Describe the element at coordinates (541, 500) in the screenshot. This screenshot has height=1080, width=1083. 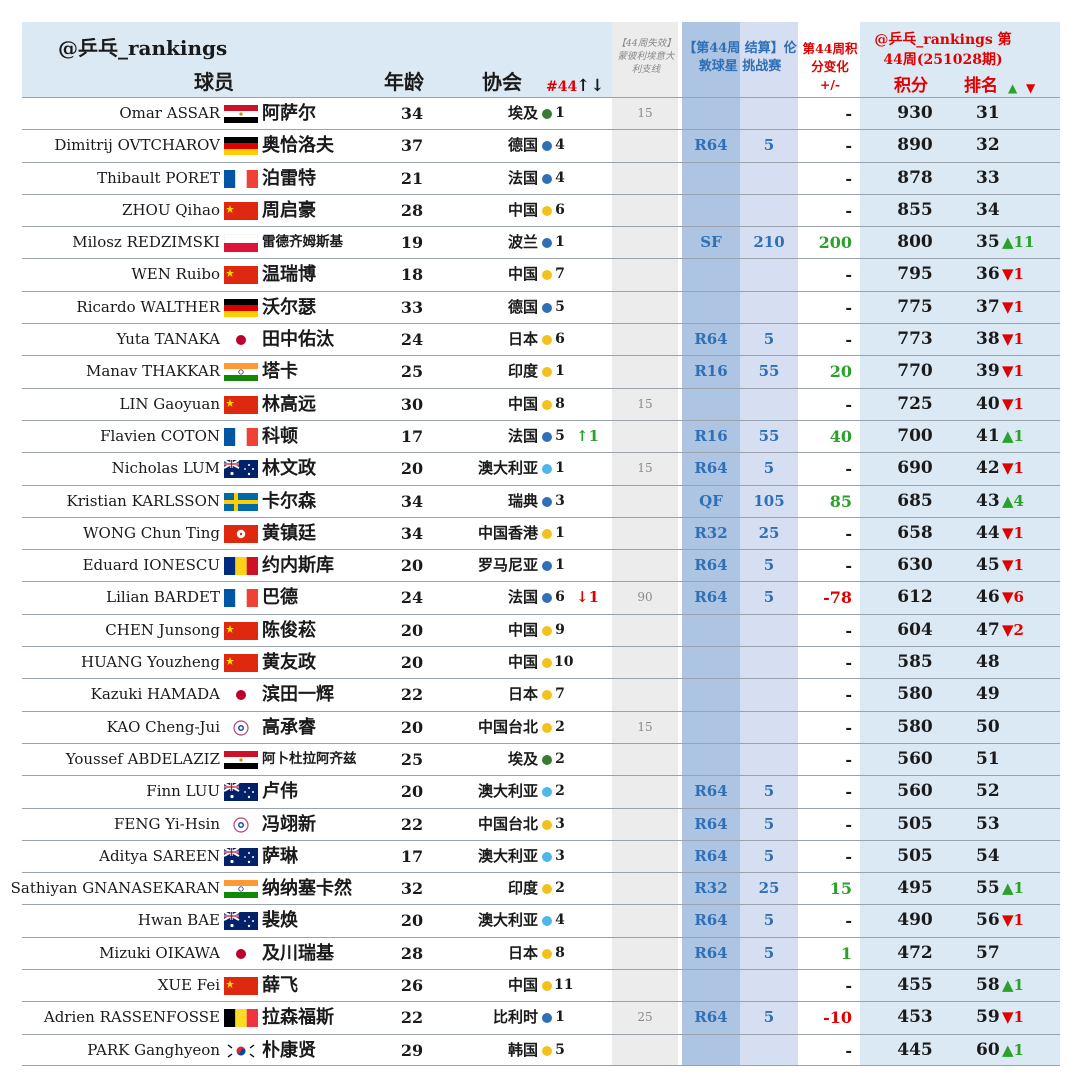
I see `table-row: Kristian KARLSSON 卡尔森 34 瑞典 3 QF 105 85 685 43 ▲4` at that location.